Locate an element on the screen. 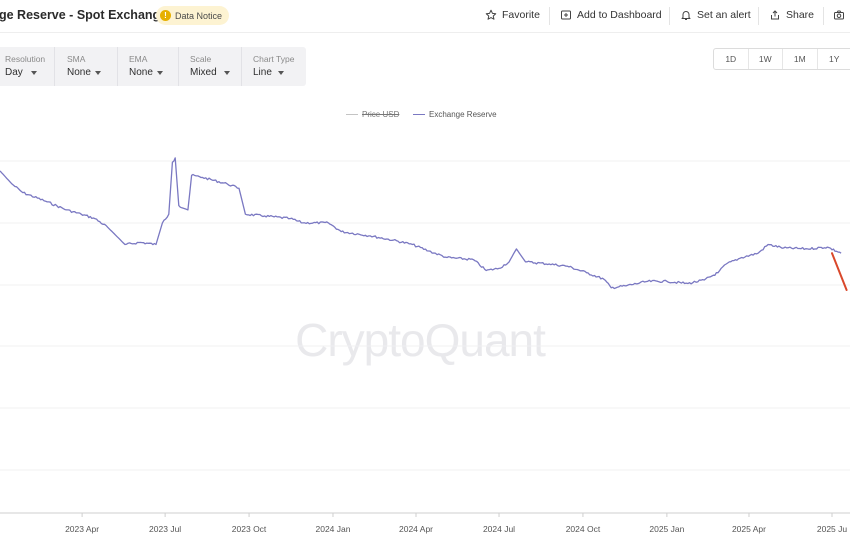  favorite-label: Favorite is located at coordinates (521, 15).